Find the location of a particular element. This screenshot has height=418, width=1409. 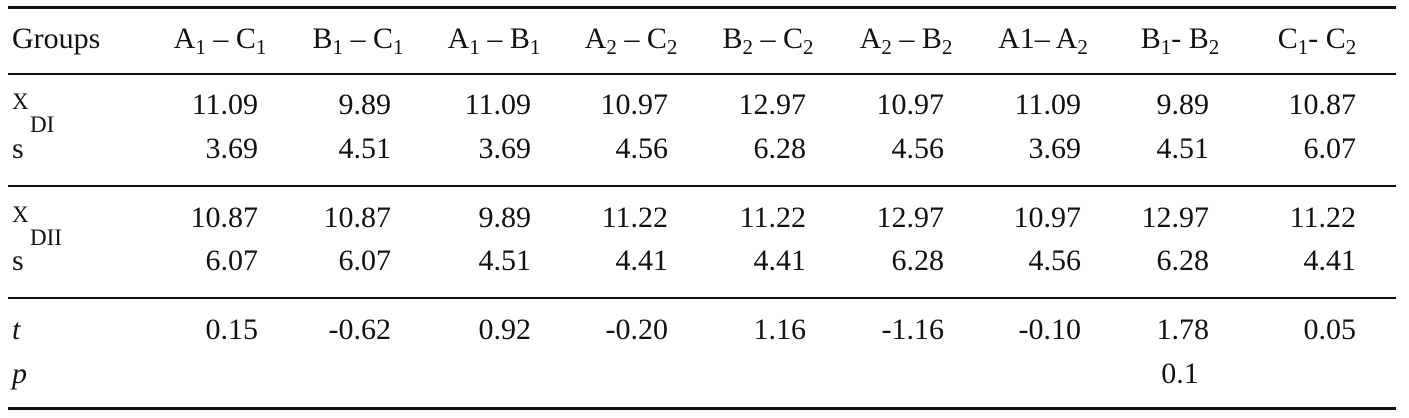

t-value-cell: 1.78 is located at coordinates (1183, 329).